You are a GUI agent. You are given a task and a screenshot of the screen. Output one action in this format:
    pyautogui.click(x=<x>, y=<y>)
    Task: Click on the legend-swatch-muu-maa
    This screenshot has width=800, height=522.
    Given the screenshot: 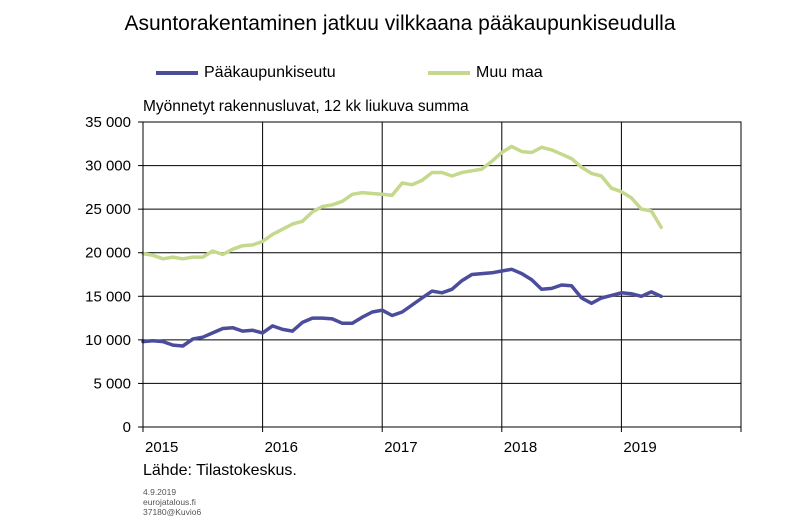 What is the action you would take?
    pyautogui.click(x=449, y=73)
    